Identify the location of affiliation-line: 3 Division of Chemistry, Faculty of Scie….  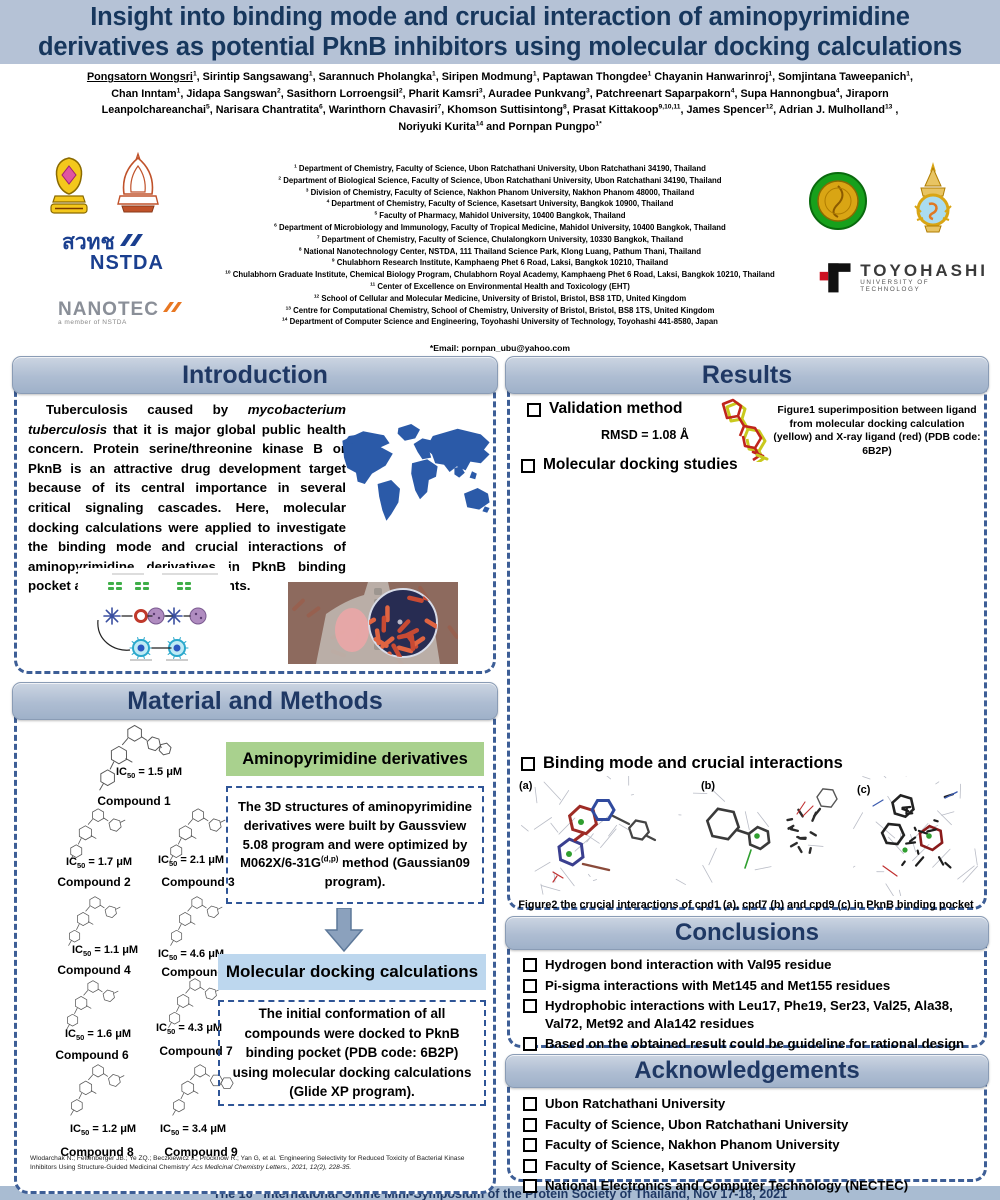
(500, 192).